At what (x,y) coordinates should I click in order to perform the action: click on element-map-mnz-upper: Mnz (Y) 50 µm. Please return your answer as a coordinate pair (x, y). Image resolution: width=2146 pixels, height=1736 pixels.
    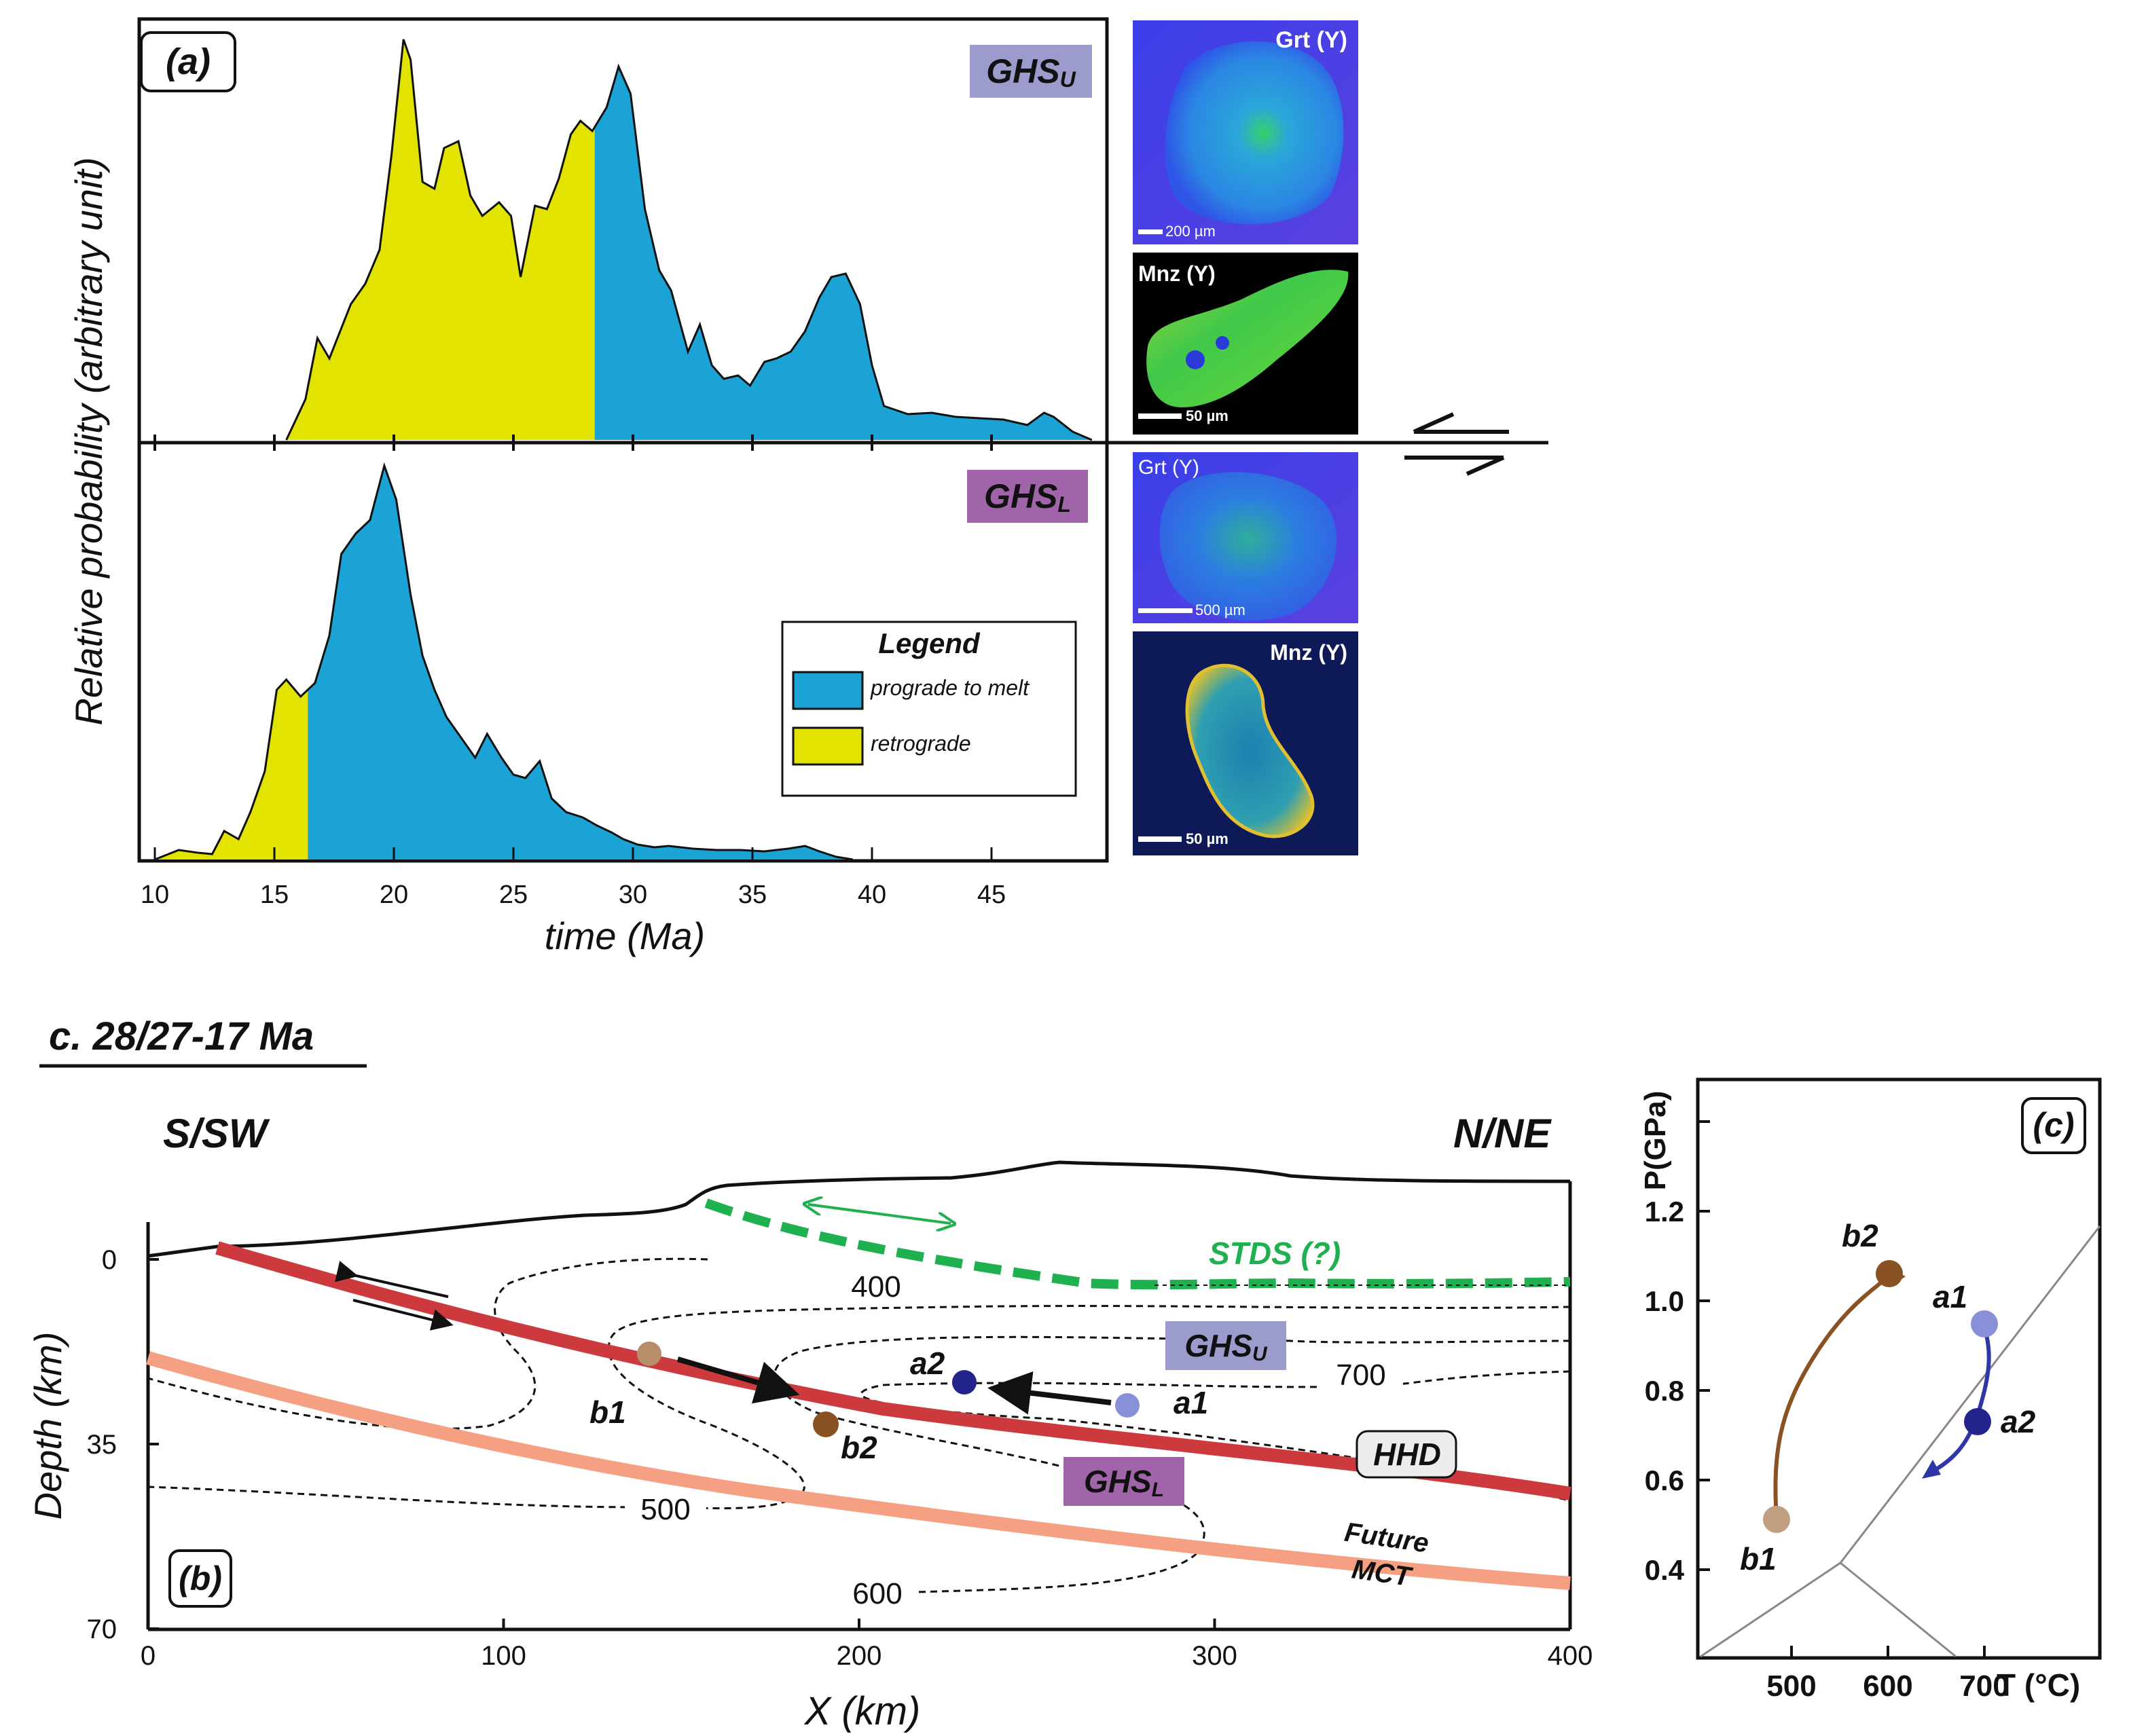
    Looking at the image, I should click on (1245, 344).